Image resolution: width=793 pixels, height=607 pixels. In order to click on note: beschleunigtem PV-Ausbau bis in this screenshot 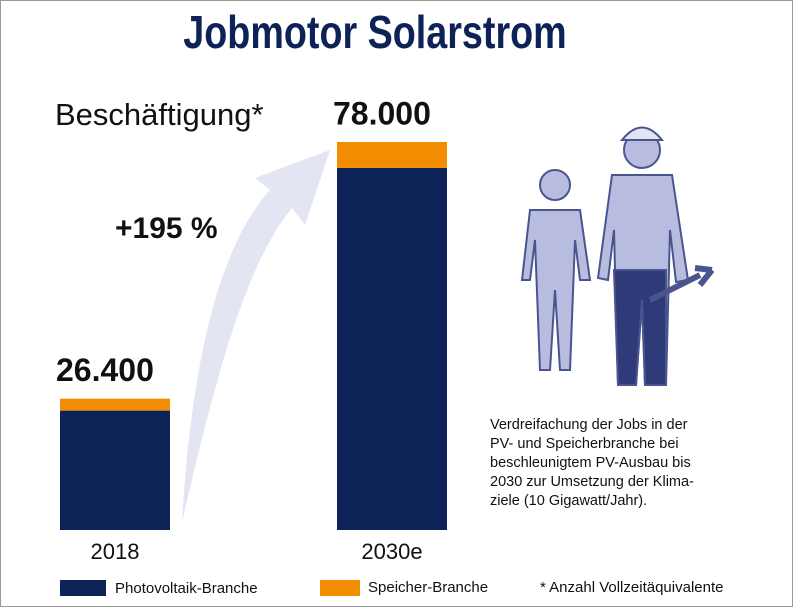, I will do `click(590, 463)`.